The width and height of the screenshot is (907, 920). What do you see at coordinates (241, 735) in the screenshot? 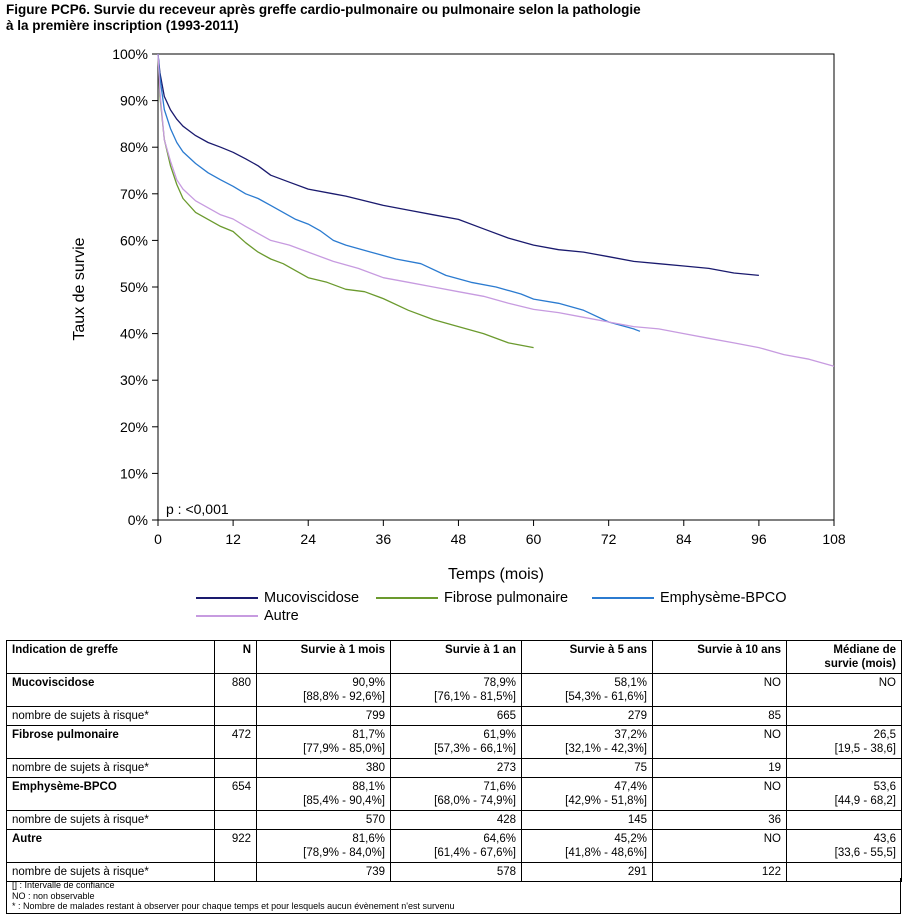
I see `cell-value: 472` at bounding box center [241, 735].